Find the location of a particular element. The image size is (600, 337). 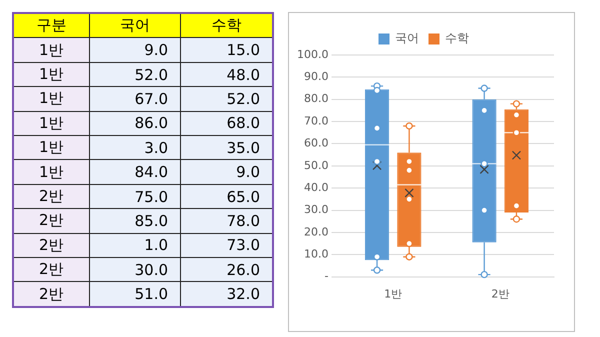

legend-label: 수학 is located at coordinates (457, 38).